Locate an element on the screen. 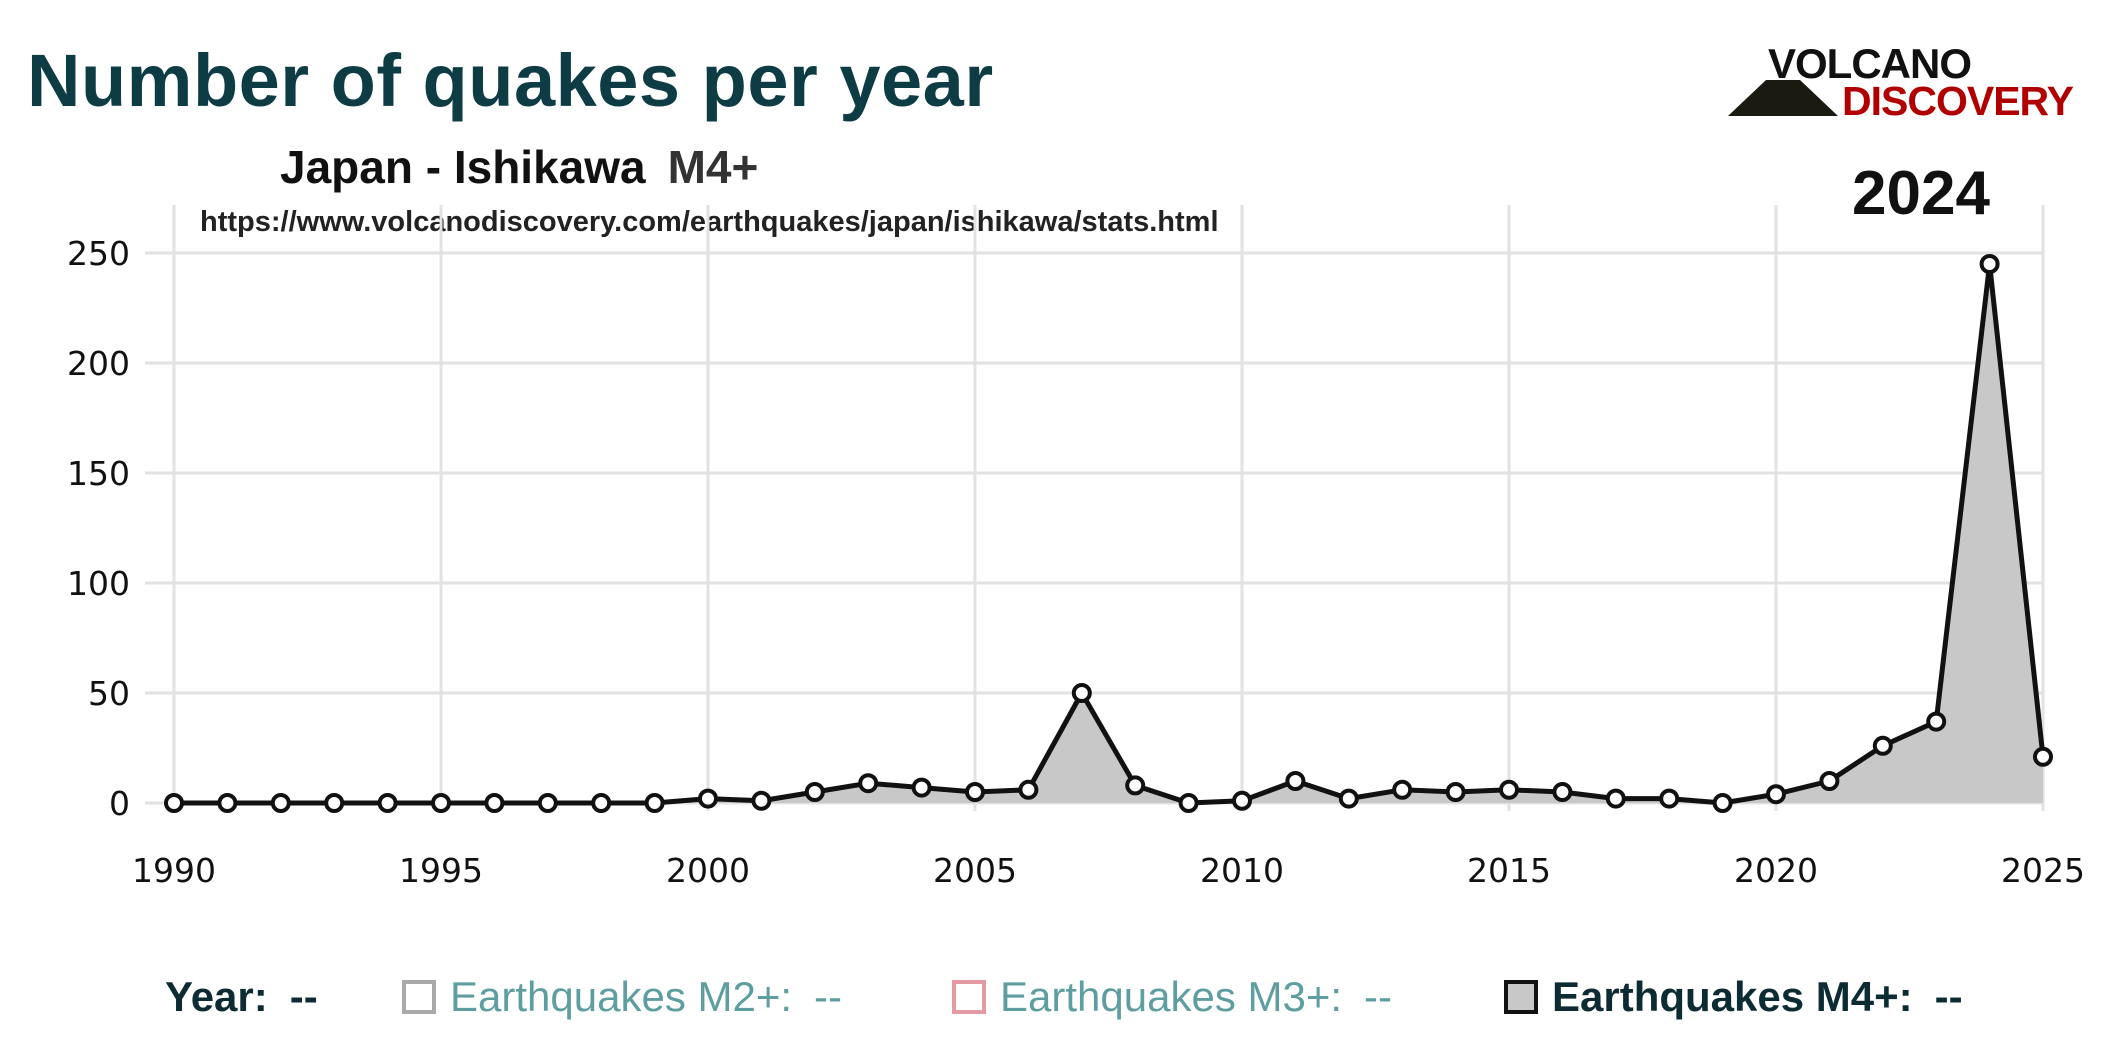 The image size is (2106, 1052). x-tick-label: 2020 is located at coordinates (1776, 870).